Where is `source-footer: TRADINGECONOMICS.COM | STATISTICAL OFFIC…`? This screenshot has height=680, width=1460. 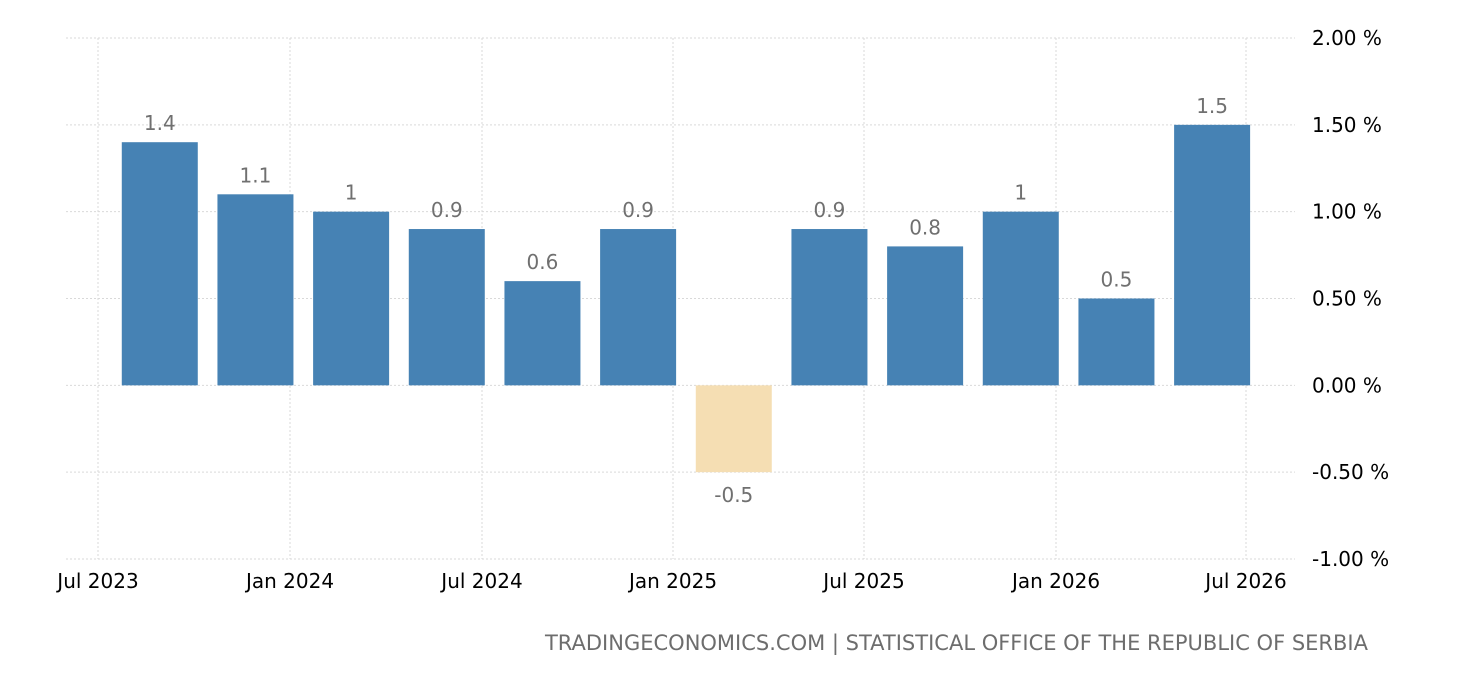
source-footer: TRADINGECONOMICS.COM | STATISTICAL OFFIC… is located at coordinates (956, 643).